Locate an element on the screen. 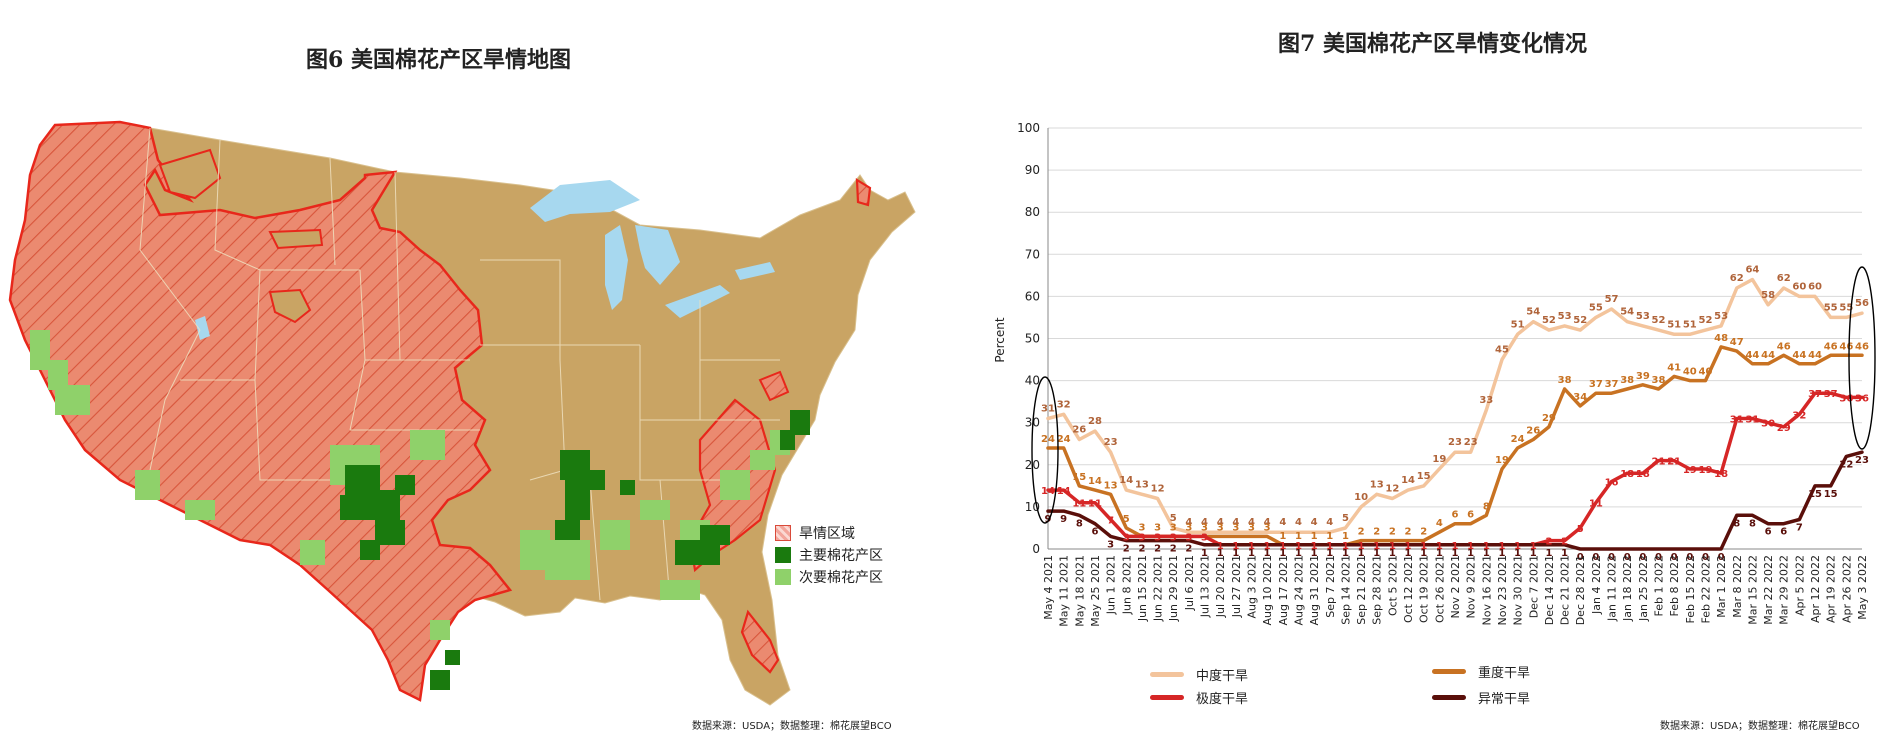  x-tick-label: Nov 30 2021 is located at coordinates (1518, 590).